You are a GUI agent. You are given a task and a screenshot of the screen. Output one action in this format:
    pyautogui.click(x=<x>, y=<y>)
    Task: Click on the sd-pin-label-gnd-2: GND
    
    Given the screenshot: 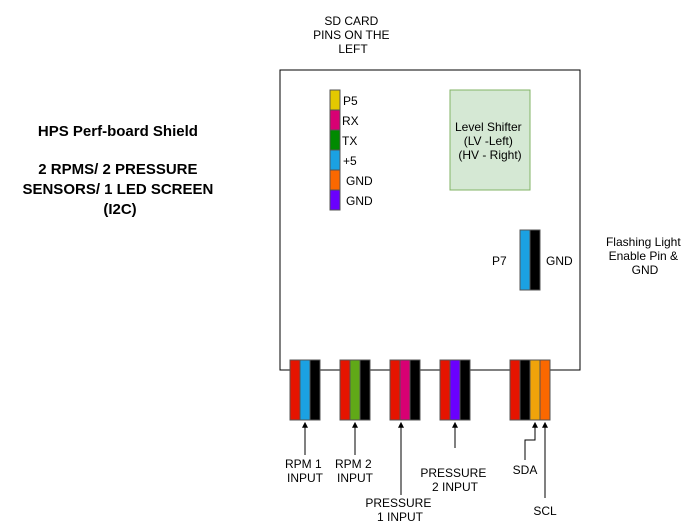 What is the action you would take?
    pyautogui.click(x=359, y=201)
    